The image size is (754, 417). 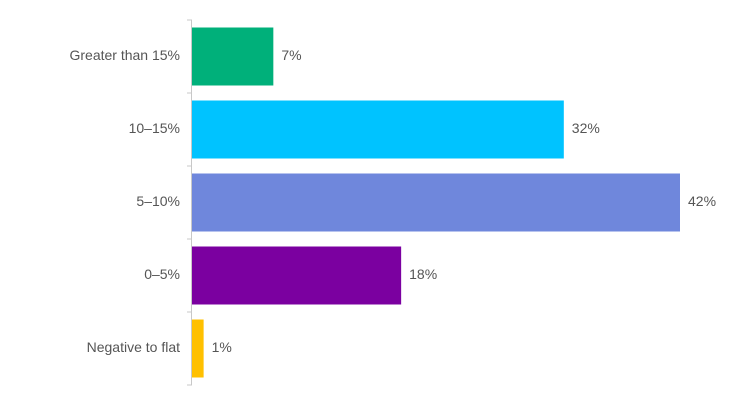 I want to click on value-label: 32%, so click(x=586, y=128).